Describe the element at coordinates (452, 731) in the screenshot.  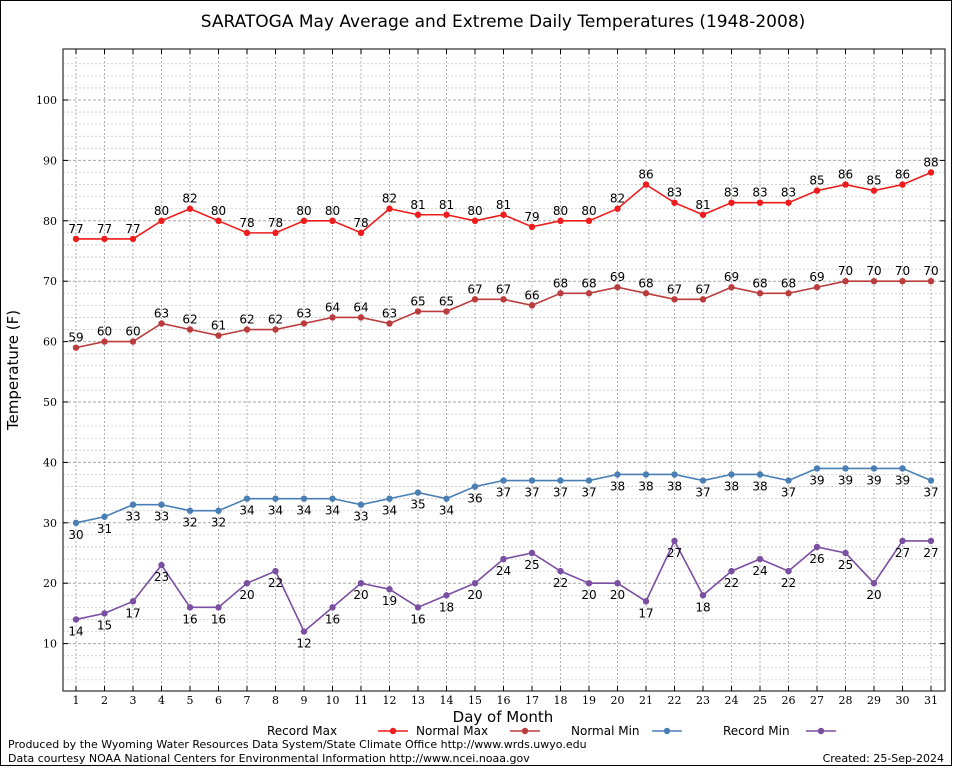
I see `legend-label-normal-max: Normal Max` at that location.